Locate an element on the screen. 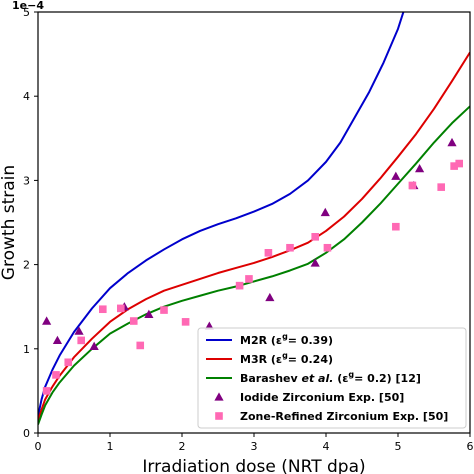 Image resolution: width=474 pixels, height=474 pixels. y-offset-label: 1e−4 is located at coordinates (28, 6).